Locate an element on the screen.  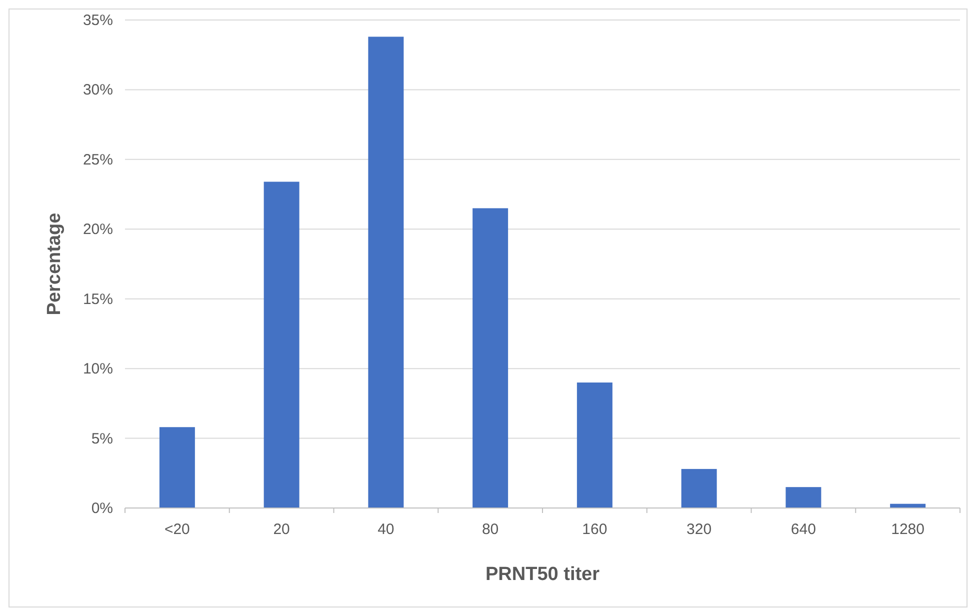
x-tick-label: 640 is located at coordinates (803, 529).